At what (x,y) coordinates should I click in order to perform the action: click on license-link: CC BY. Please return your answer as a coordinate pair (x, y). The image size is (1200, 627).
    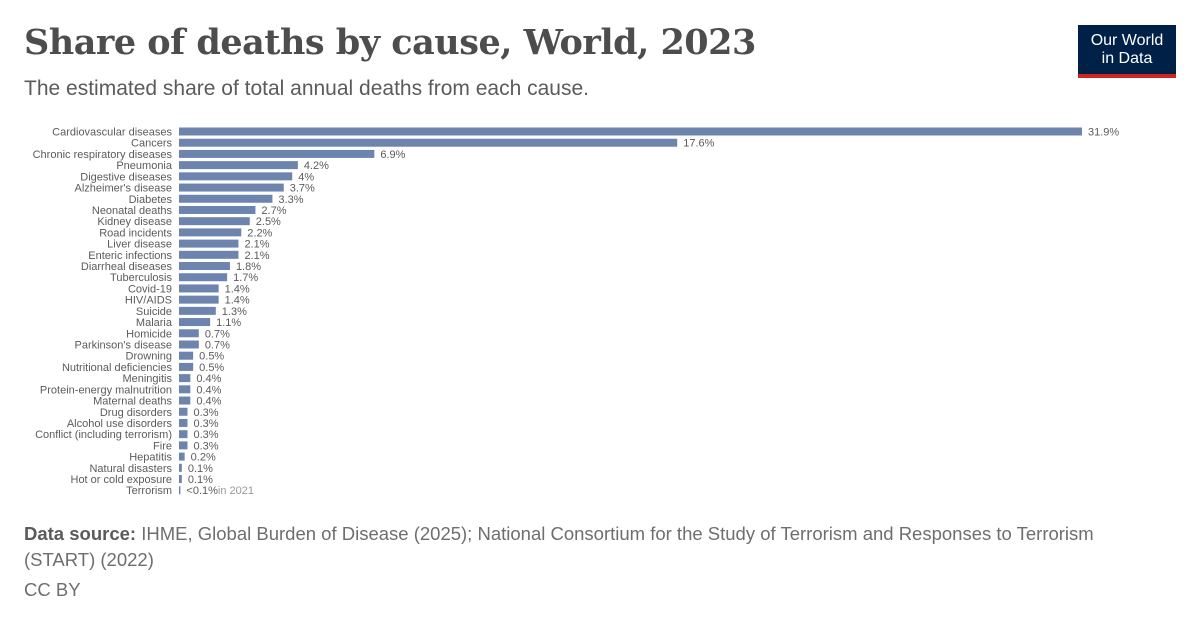
    Looking at the image, I should click on (52, 589).